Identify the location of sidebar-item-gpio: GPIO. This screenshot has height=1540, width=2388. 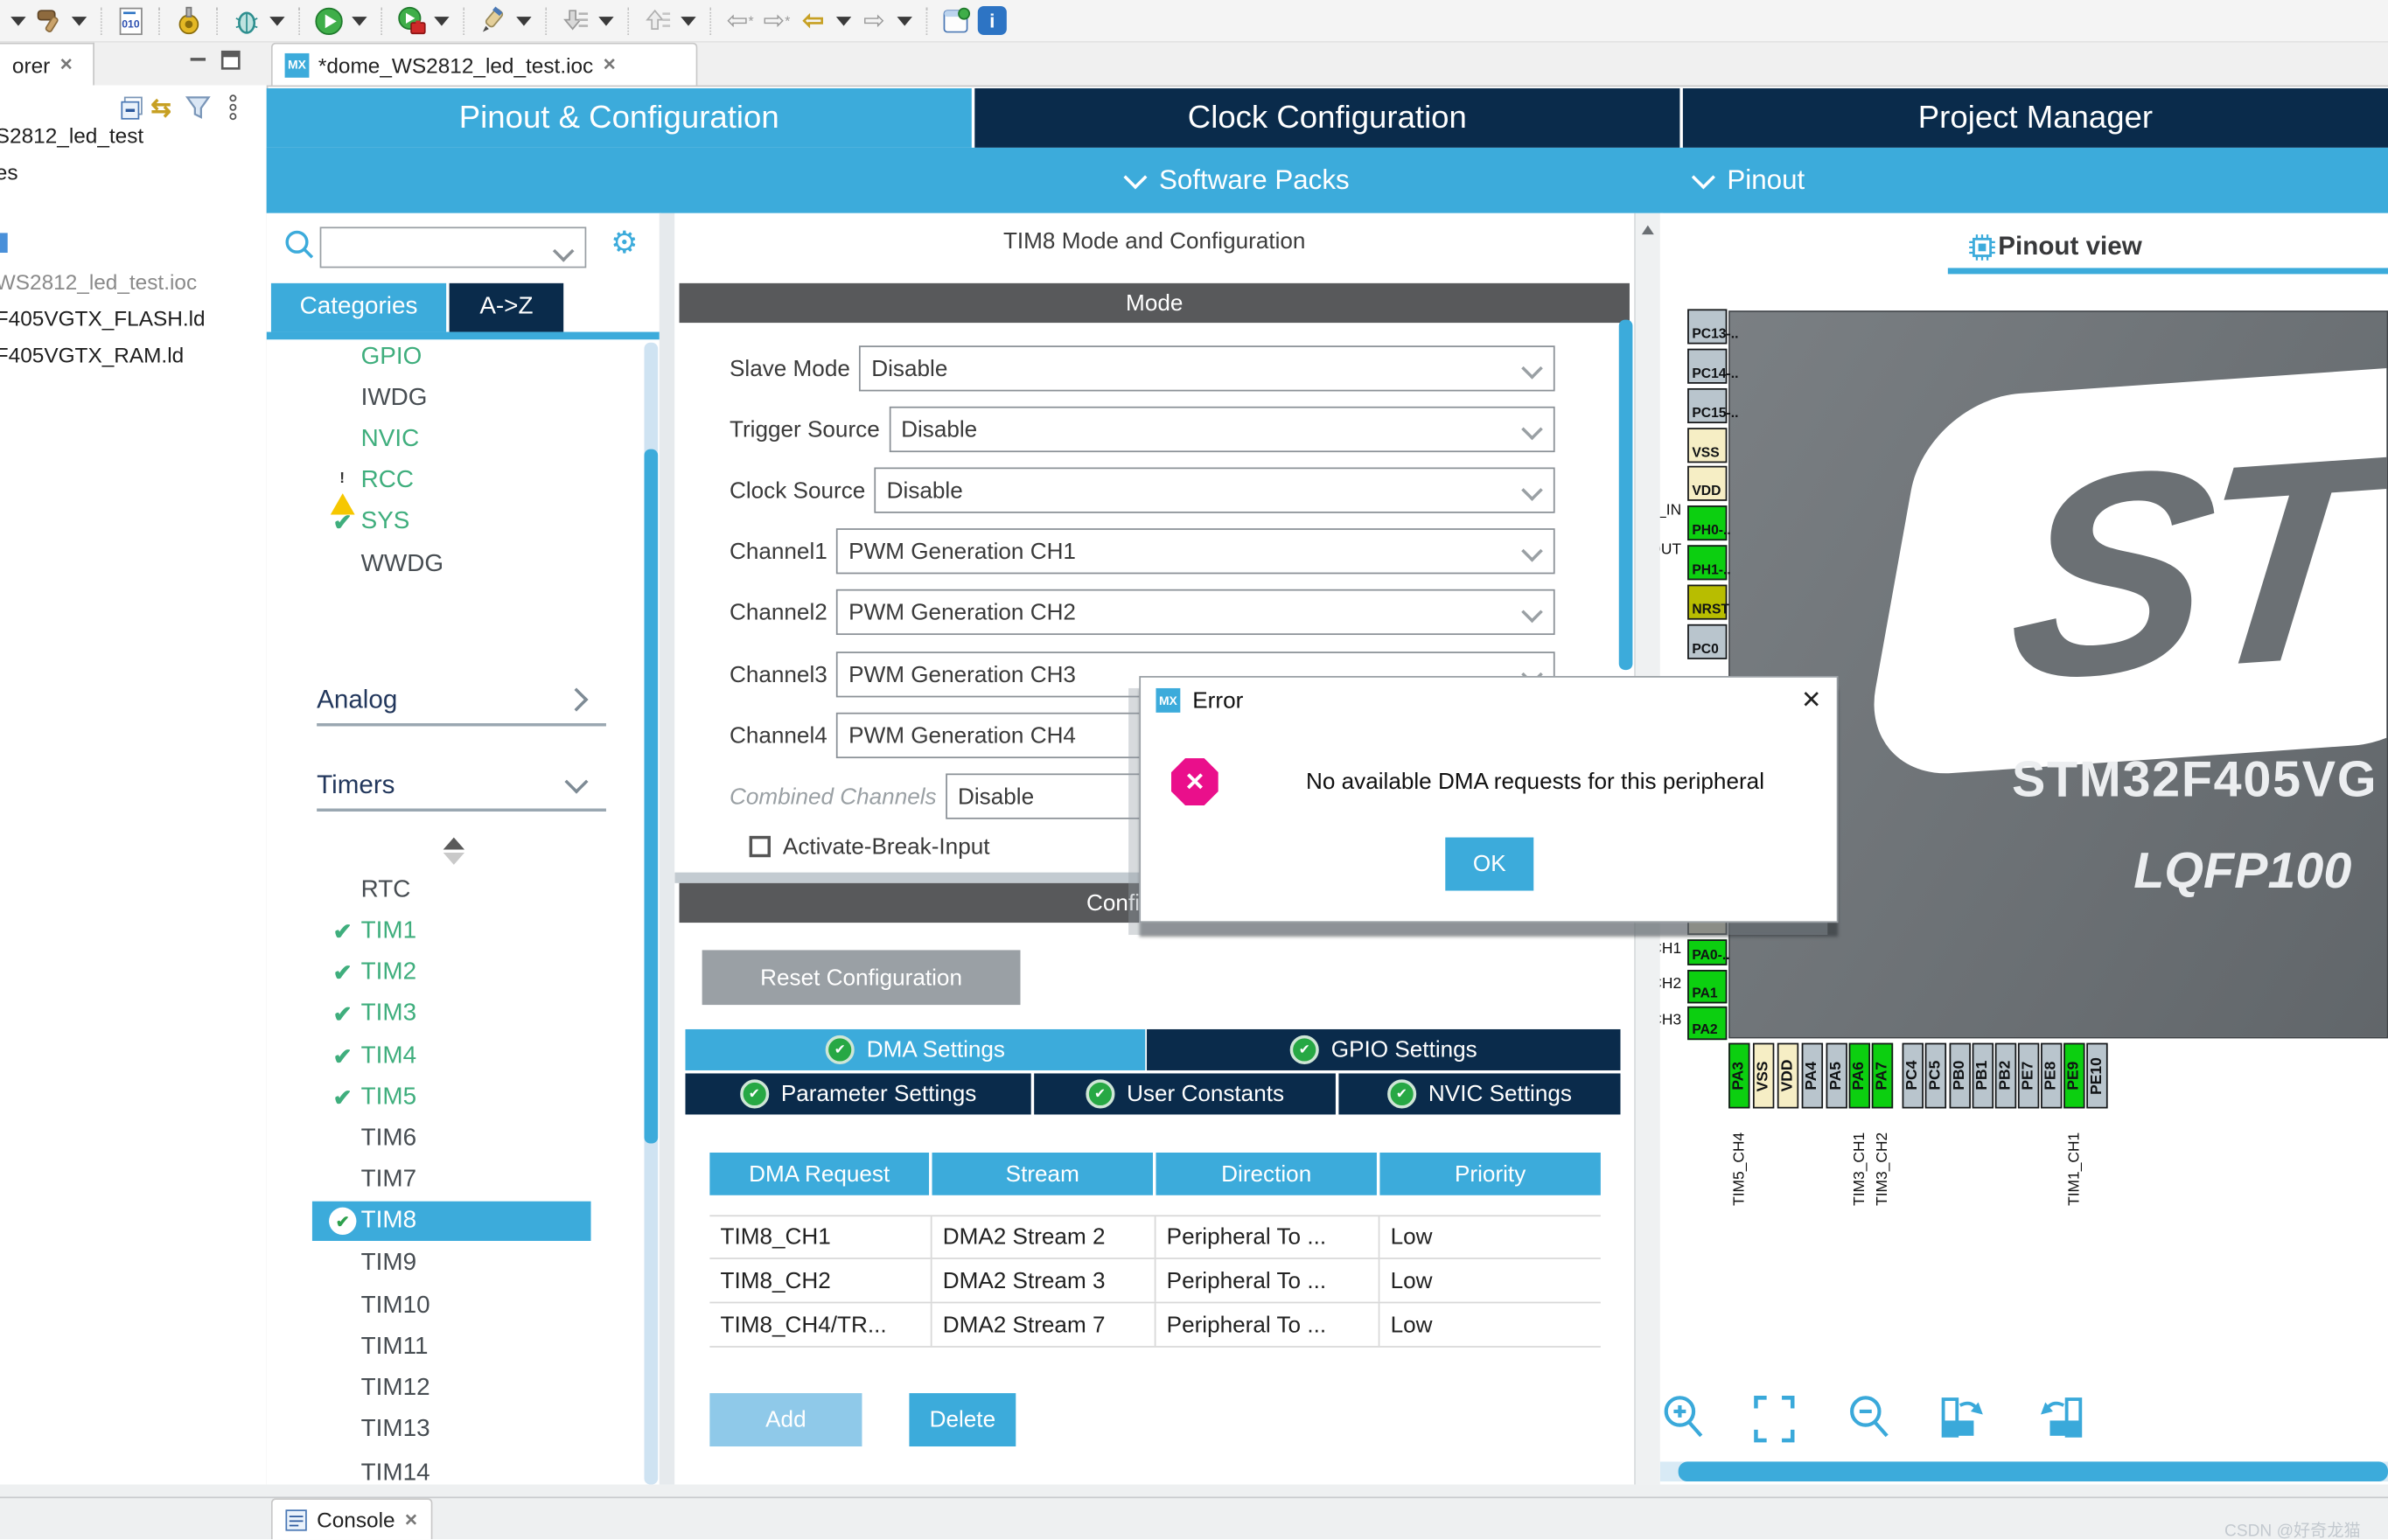
(391, 357).